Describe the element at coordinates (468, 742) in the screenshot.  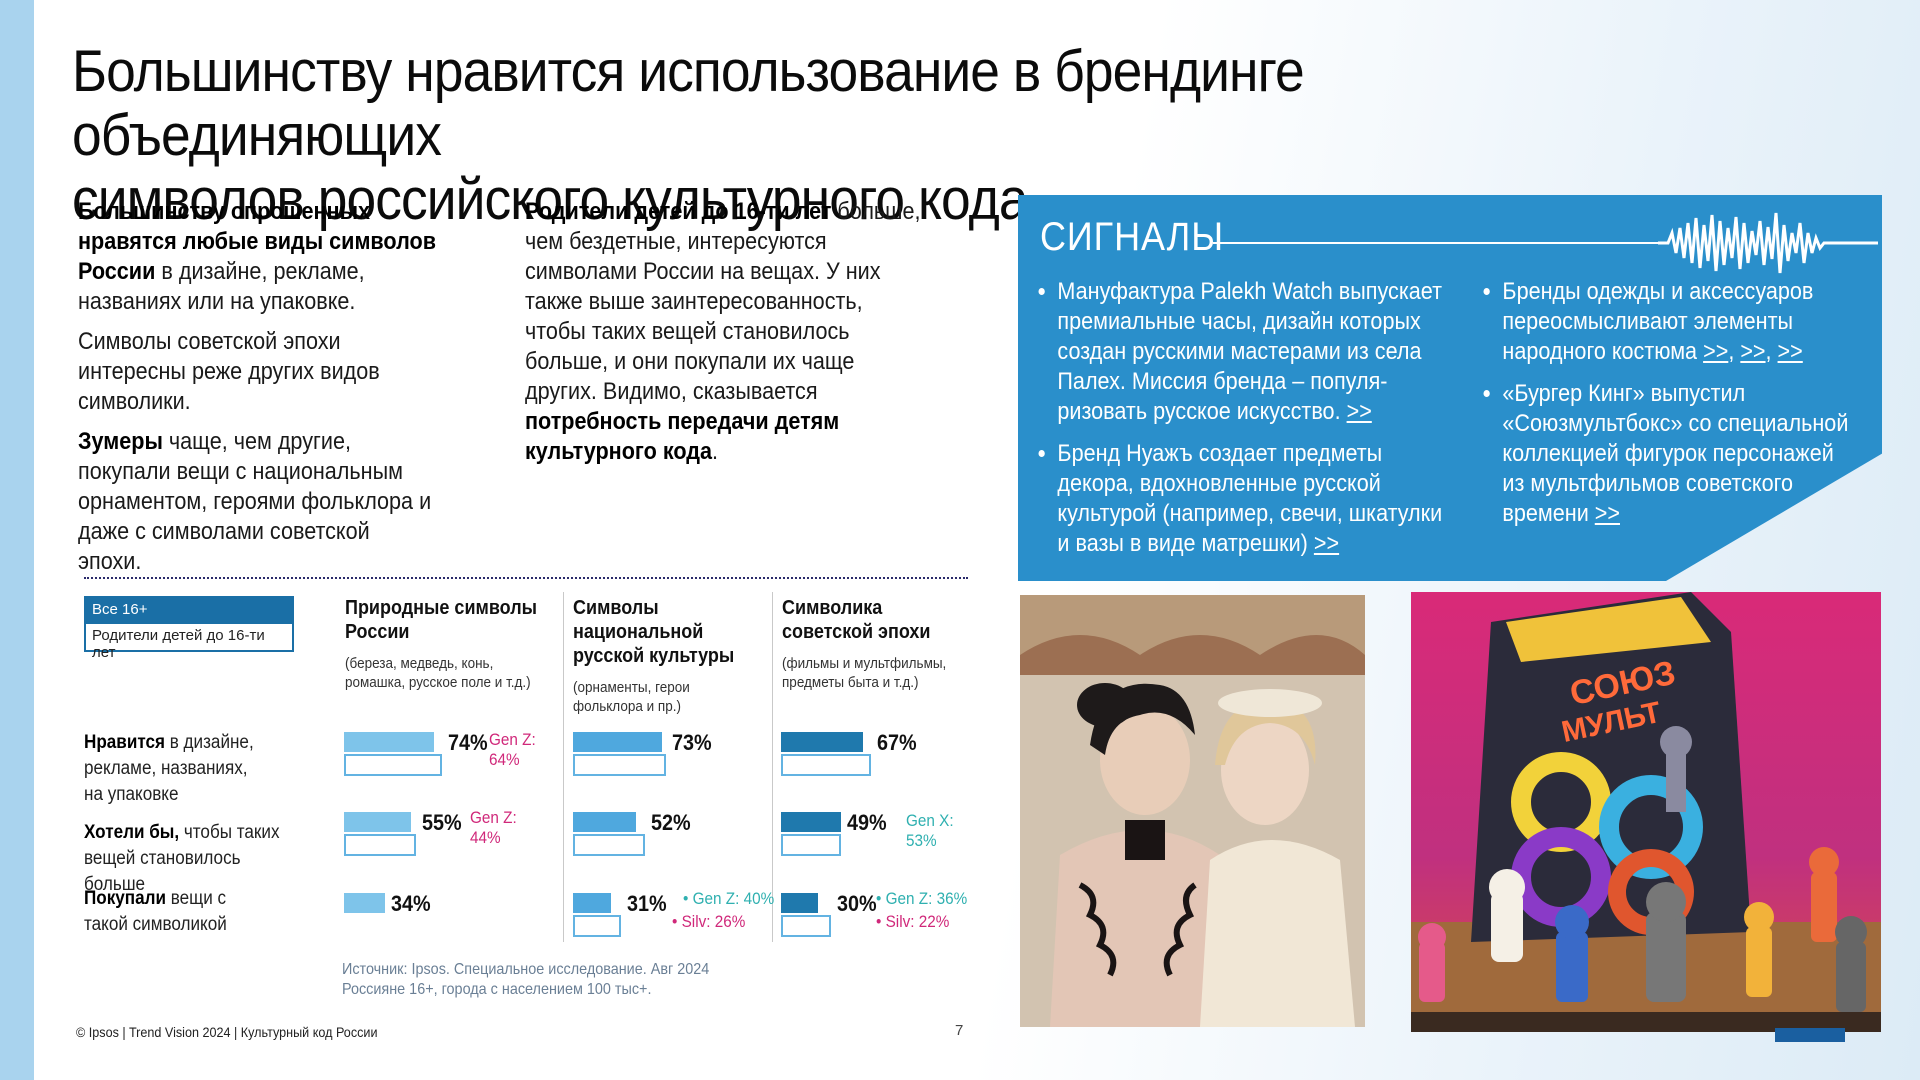
I see `bar-value-label: 74%` at that location.